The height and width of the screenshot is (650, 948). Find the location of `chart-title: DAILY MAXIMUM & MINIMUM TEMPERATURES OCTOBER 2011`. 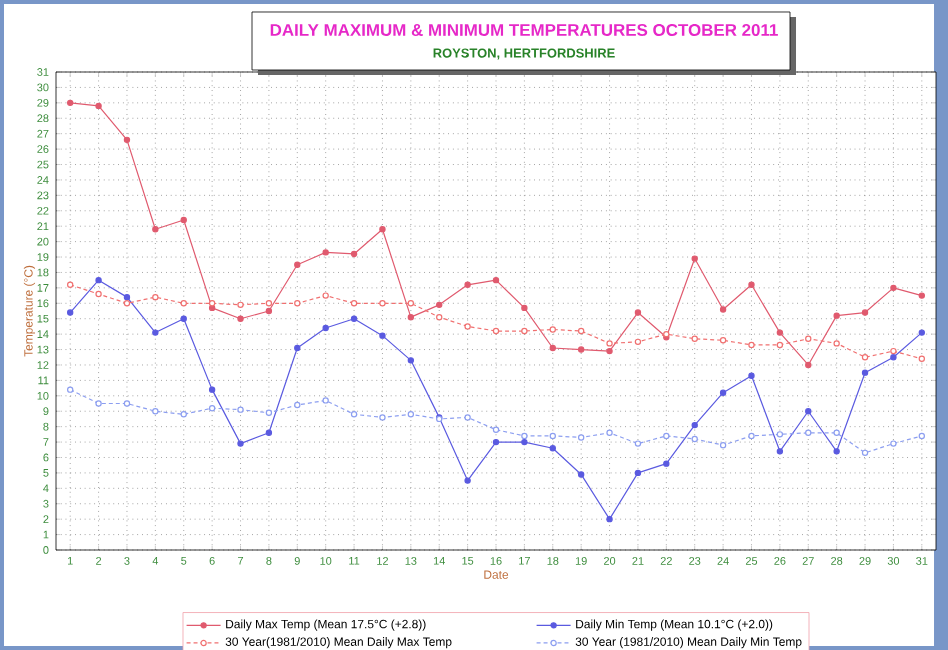

chart-title: DAILY MAXIMUM & MINIMUM TEMPERATURES OCTOBER 2011 is located at coordinates (524, 30).